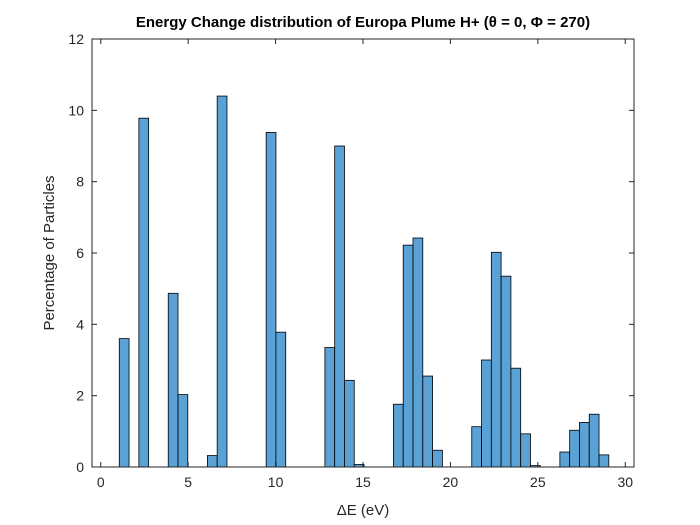 The width and height of the screenshot is (700, 525). Describe the element at coordinates (276, 482) in the screenshot. I see `x-tick-label: 10` at that location.